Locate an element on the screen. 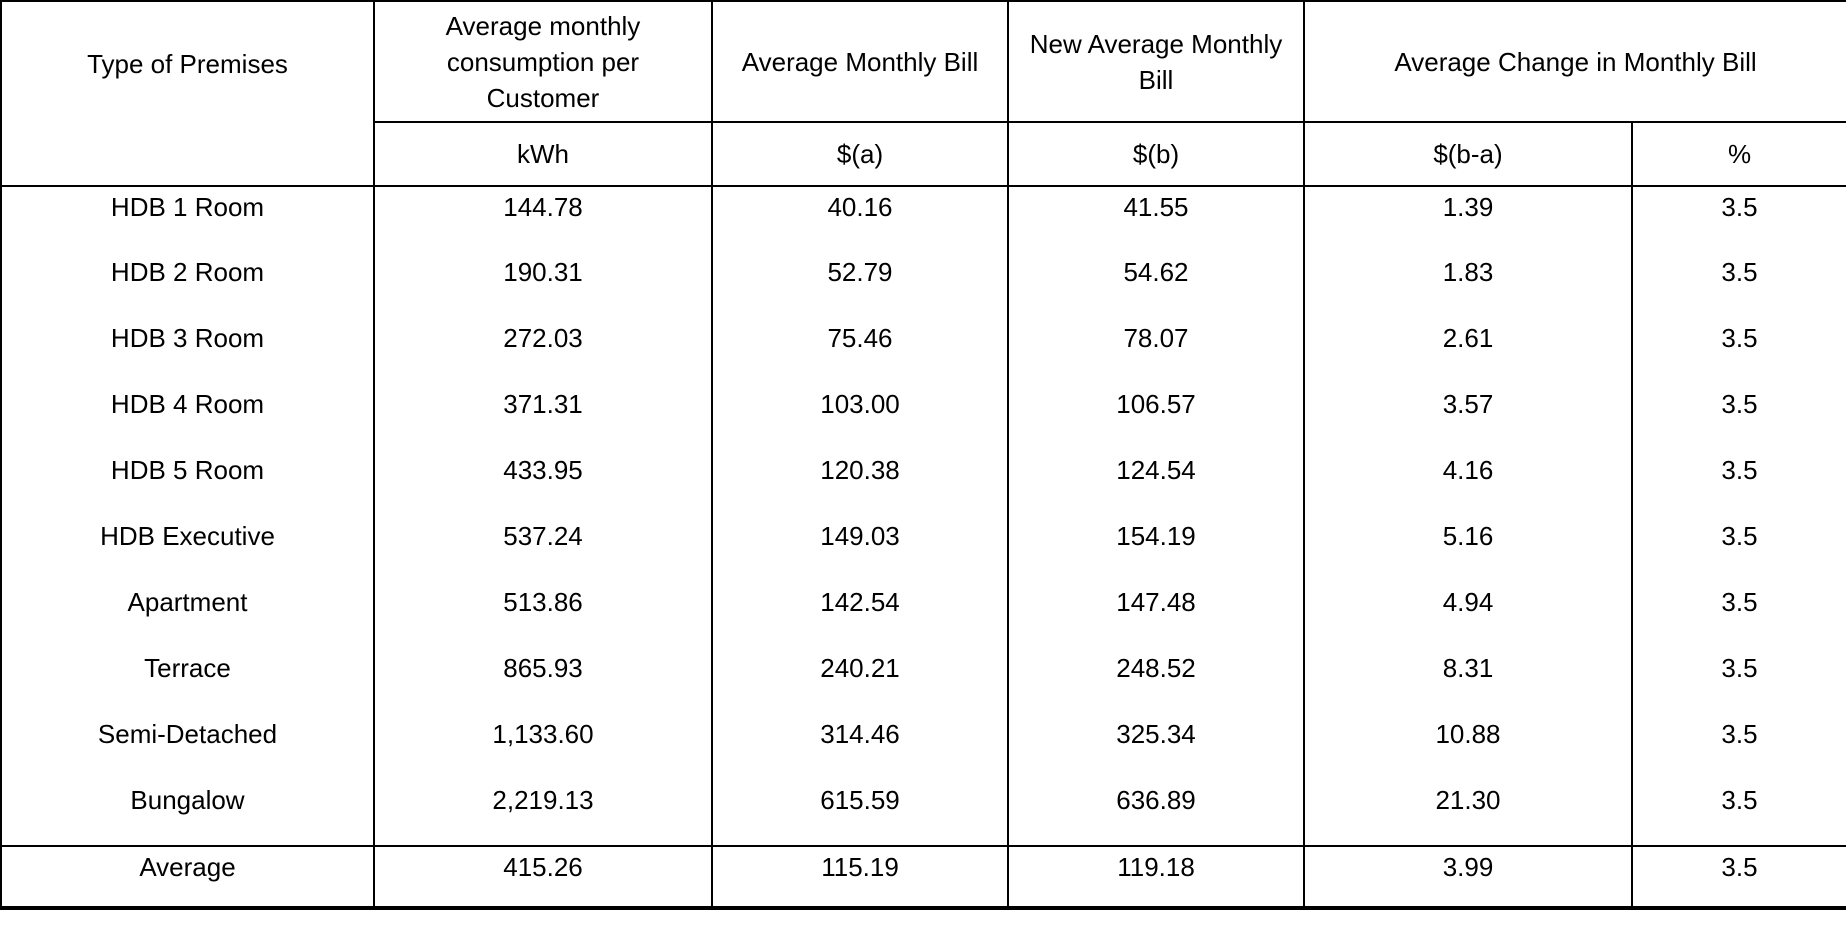 The image size is (1846, 926). table-row: HDB Executive 537.24 149.03 154.19 5.16 3.5 is located at coordinates (923, 549).